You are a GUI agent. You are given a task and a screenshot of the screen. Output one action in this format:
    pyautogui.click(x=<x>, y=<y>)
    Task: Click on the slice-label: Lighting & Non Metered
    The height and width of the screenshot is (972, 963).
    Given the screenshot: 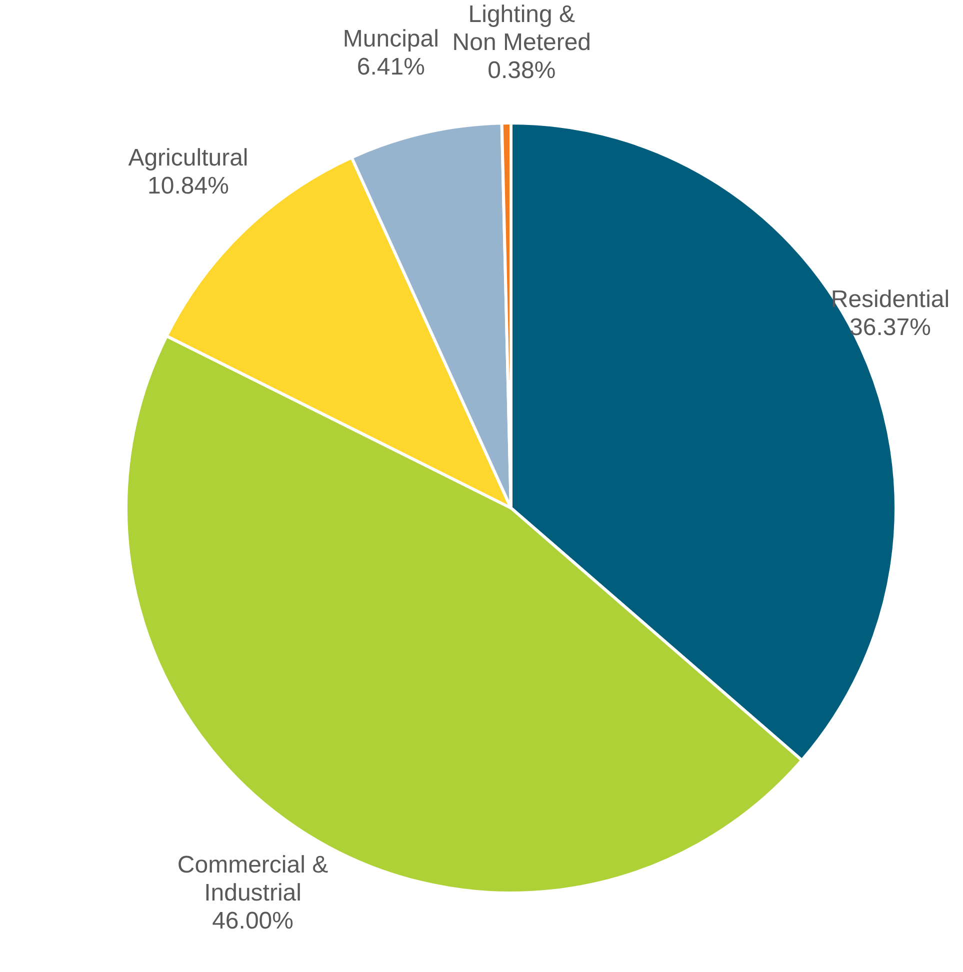 What is the action you would take?
    pyautogui.click(x=522, y=28)
    